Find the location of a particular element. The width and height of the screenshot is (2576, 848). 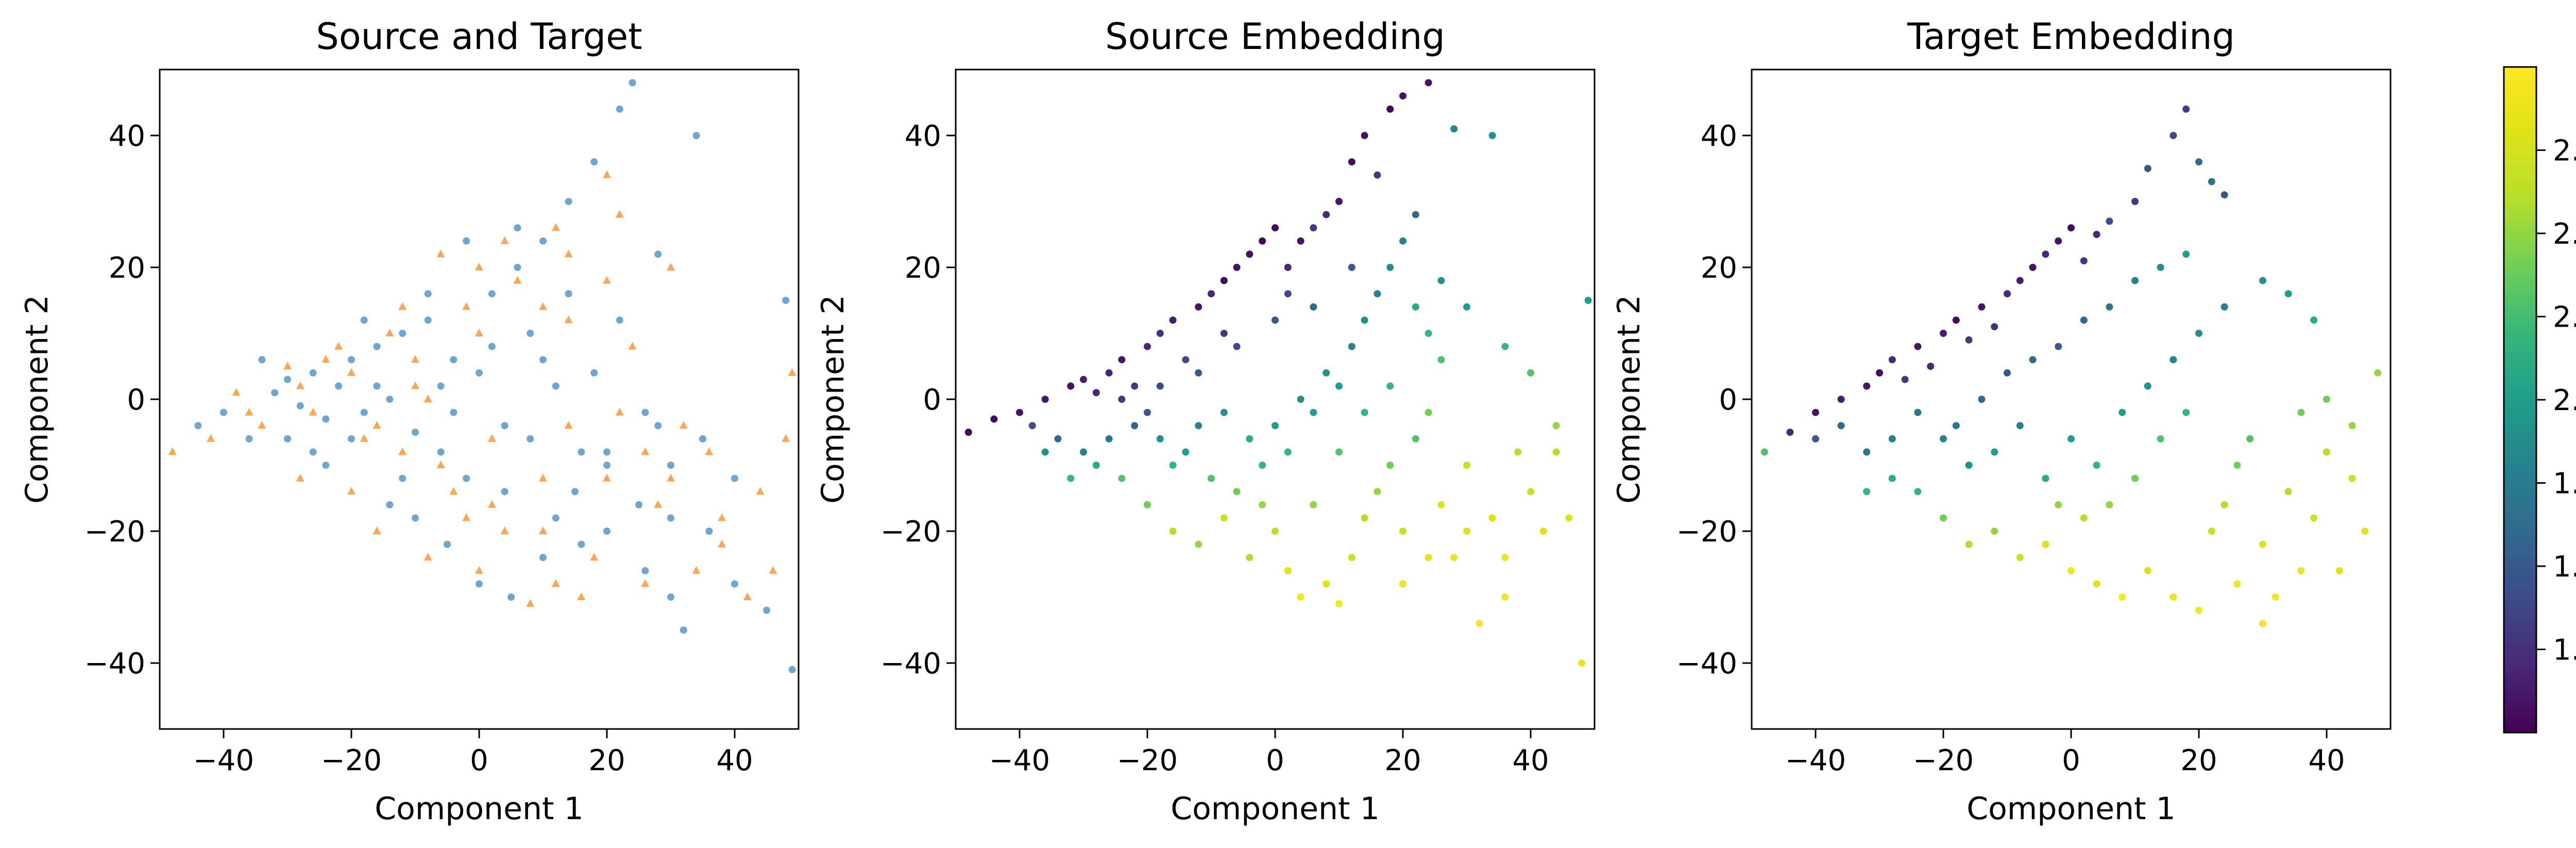

colorbar-tick-label: 1.75 is located at coordinates (2564, 484).